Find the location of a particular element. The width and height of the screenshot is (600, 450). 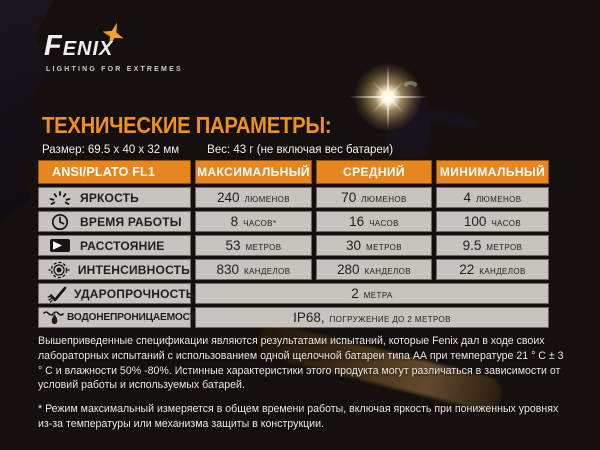

row-label-runtime: ВРЕМЯ РАБОТЫ is located at coordinates (114, 221).